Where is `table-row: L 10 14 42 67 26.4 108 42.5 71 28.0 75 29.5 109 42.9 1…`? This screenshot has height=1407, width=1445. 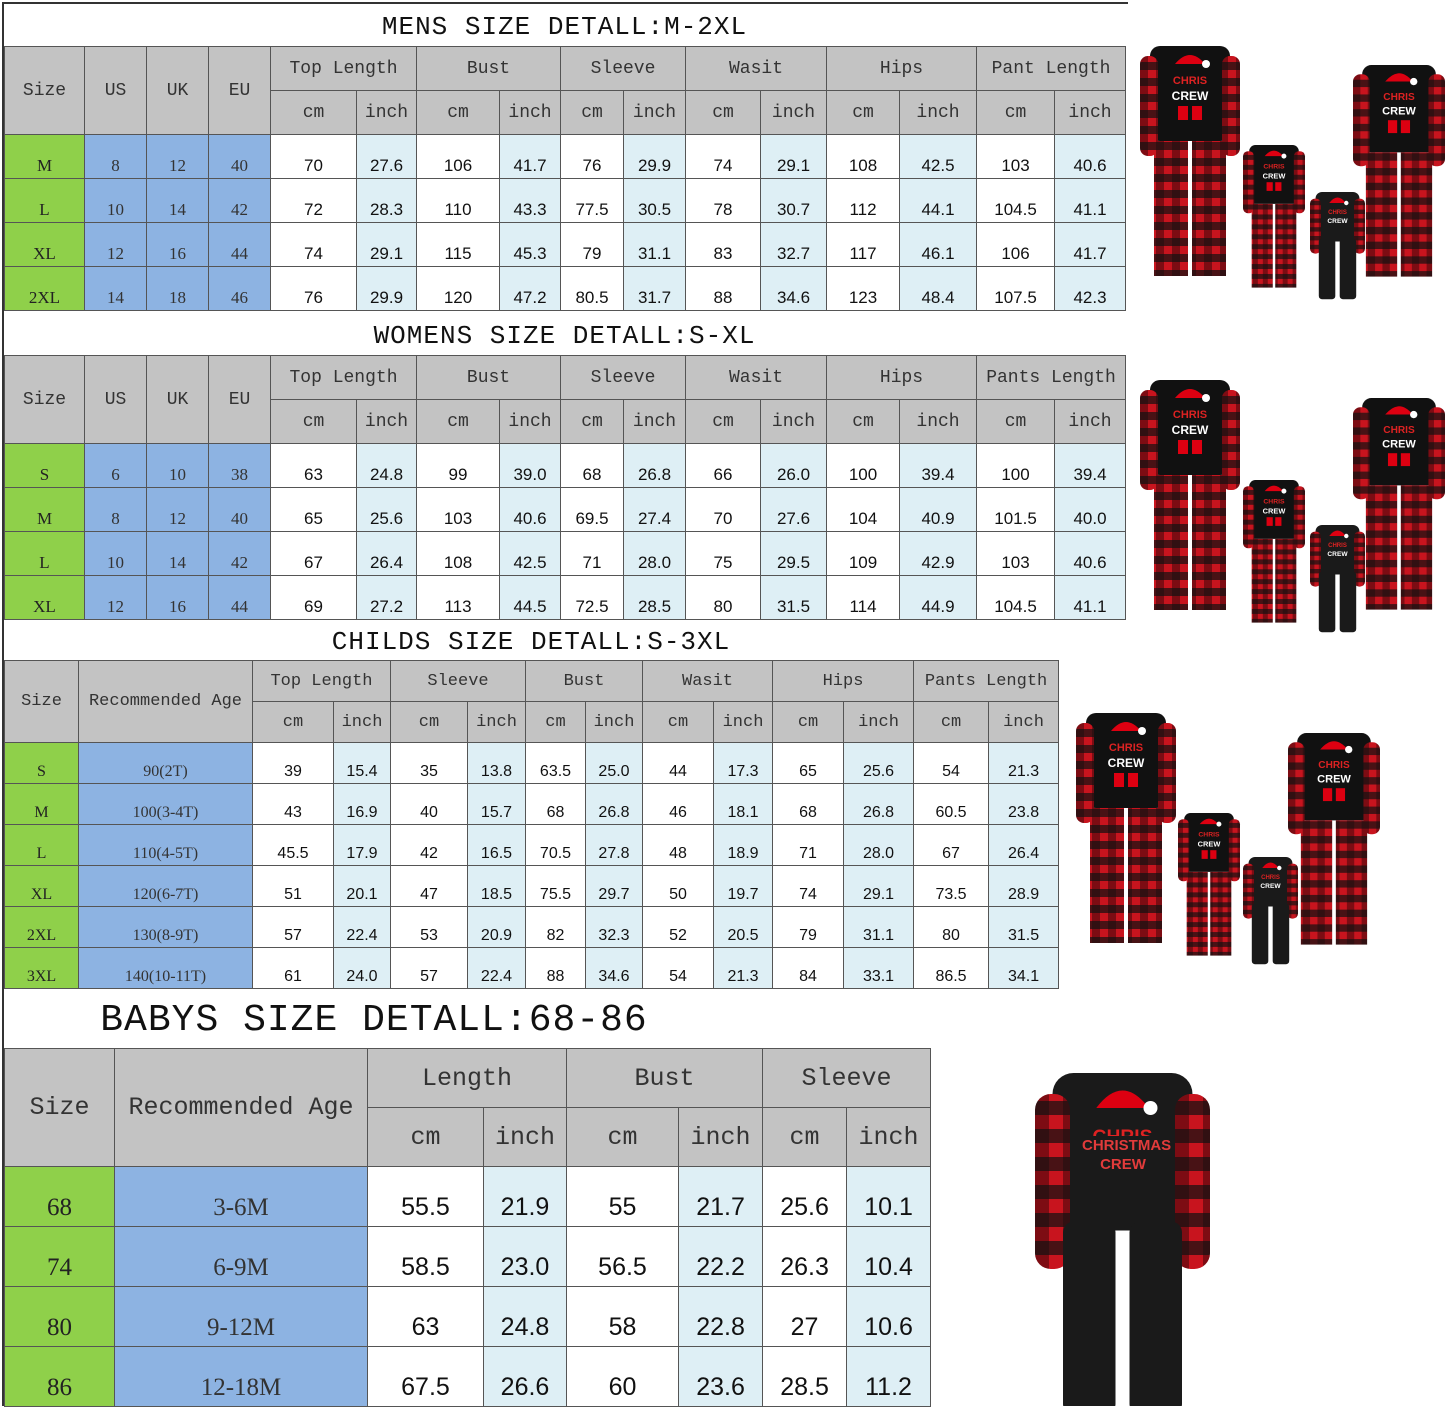 table-row: L 10 14 42 67 26.4 108 42.5 71 28.0 75 29.5 109 42.9 1… is located at coordinates (565, 553).